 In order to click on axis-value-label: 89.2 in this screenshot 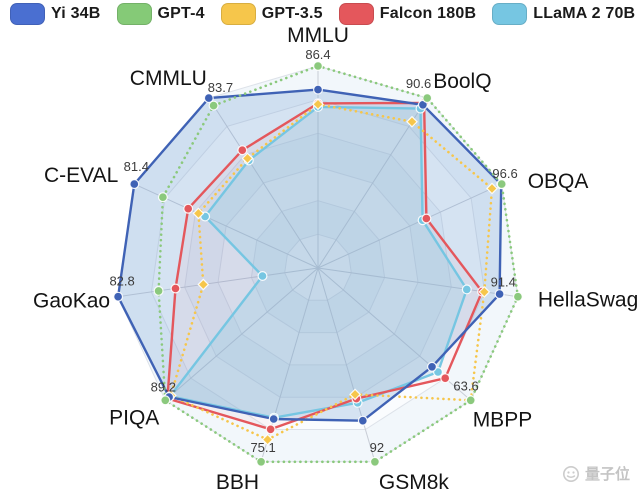, I will do `click(163, 386)`.